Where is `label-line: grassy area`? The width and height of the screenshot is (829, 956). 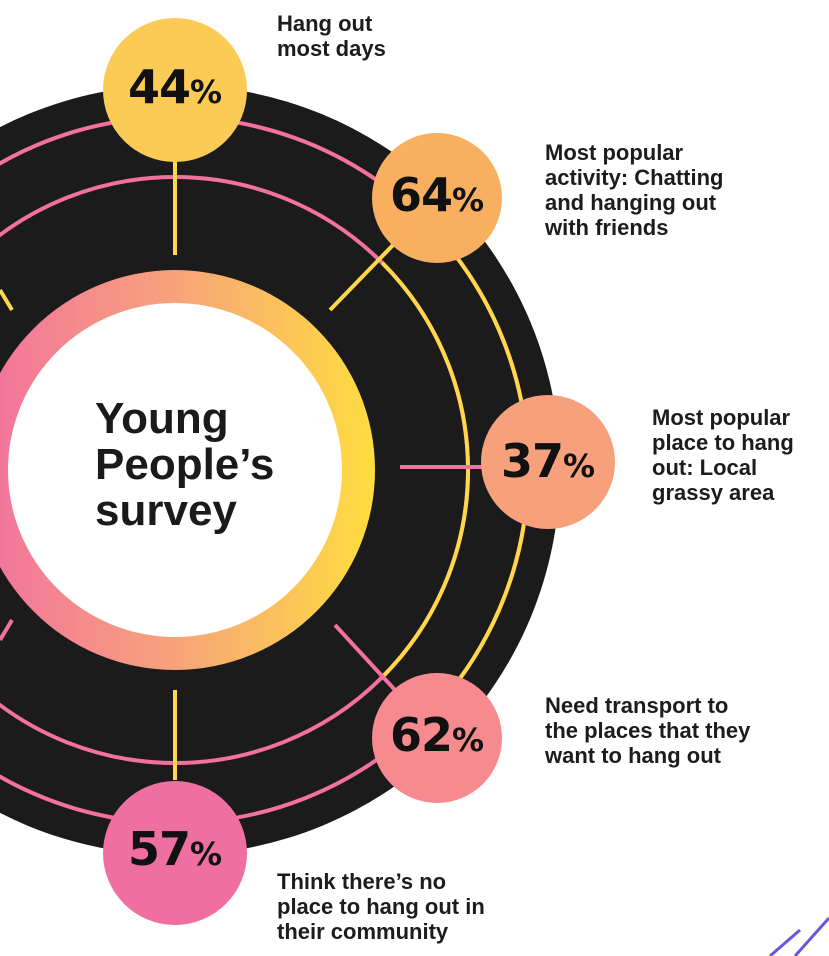 label-line: grassy area is located at coordinates (713, 492).